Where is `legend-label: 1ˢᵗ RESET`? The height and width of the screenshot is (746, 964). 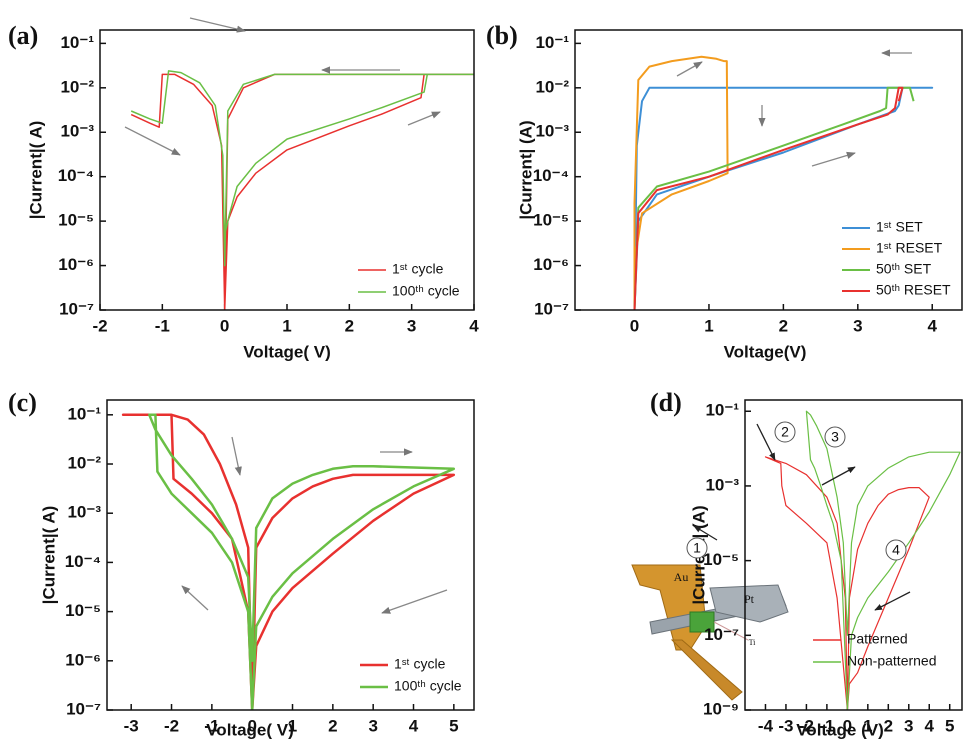 legend-label: 1ˢᵗ RESET is located at coordinates (909, 248).